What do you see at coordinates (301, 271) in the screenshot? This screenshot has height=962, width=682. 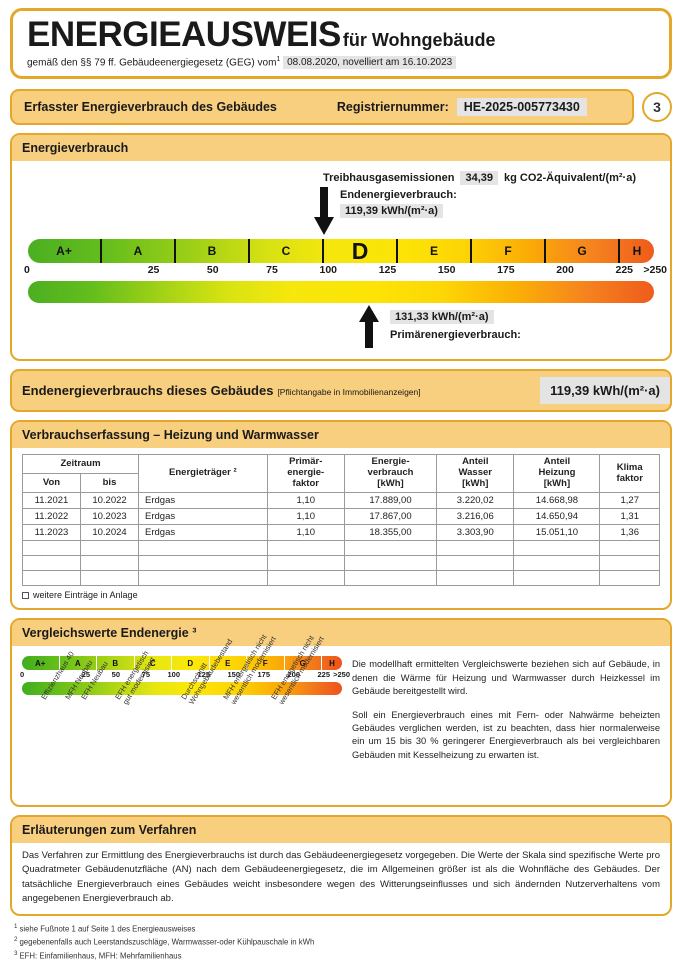 I see `tick-100: 100` at bounding box center [301, 271].